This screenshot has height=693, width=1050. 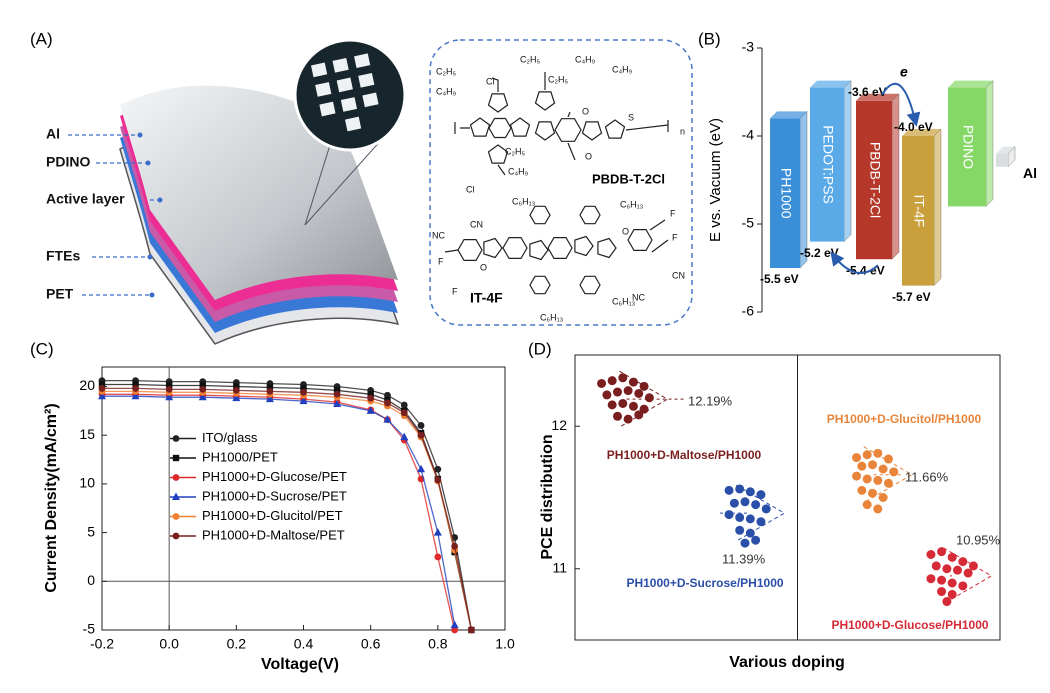 What do you see at coordinates (515, 151) in the screenshot?
I see `atom-label: C₂H₅` at bounding box center [515, 151].